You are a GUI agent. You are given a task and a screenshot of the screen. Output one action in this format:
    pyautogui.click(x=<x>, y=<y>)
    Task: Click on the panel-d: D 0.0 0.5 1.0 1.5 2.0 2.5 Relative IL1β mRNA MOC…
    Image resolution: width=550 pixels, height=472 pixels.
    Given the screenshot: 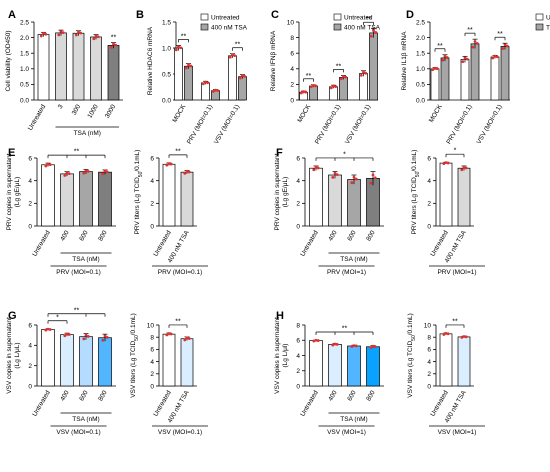 What is the action you would take?
    pyautogui.click(x=475, y=77)
    